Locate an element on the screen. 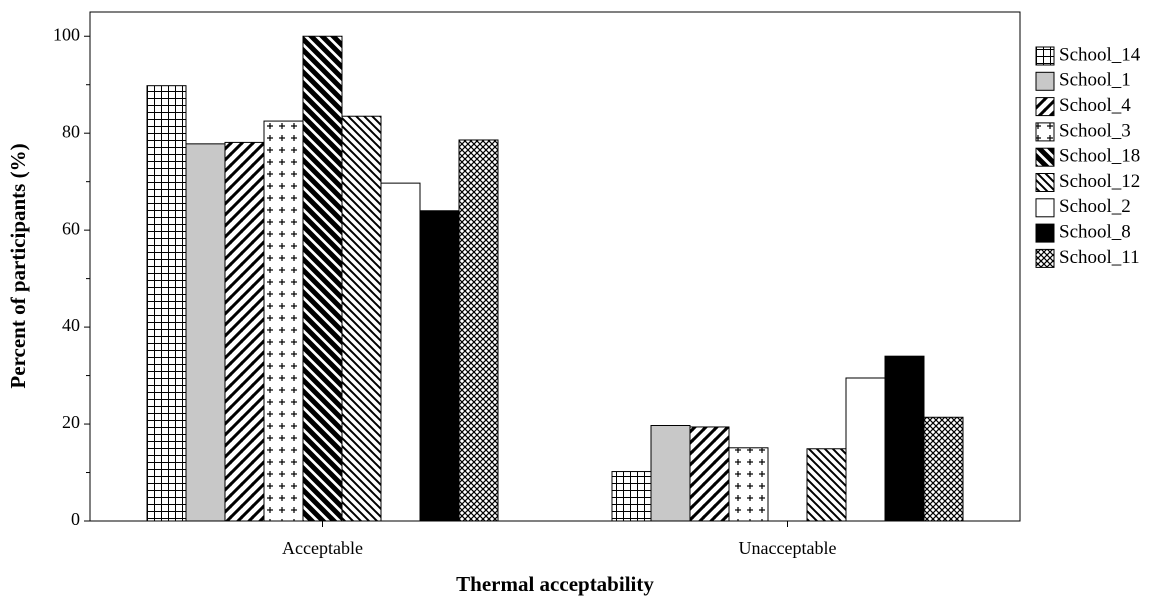 This screenshot has height=600, width=1165. legend-label: School_14 is located at coordinates (1100, 54).